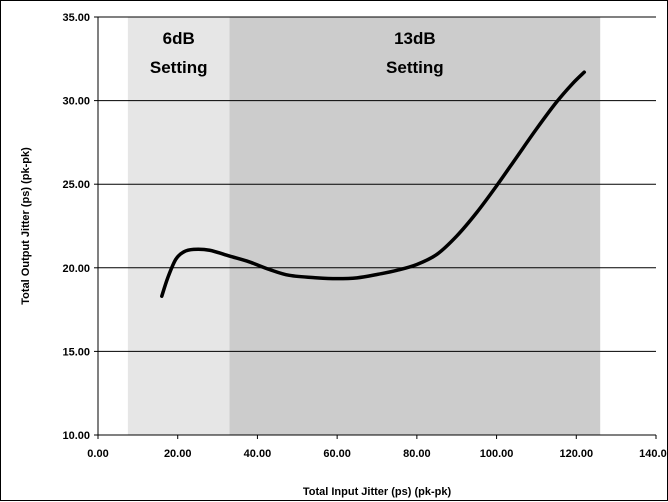  I want to click on x-tick-label-4: 80.00, so click(417, 454).